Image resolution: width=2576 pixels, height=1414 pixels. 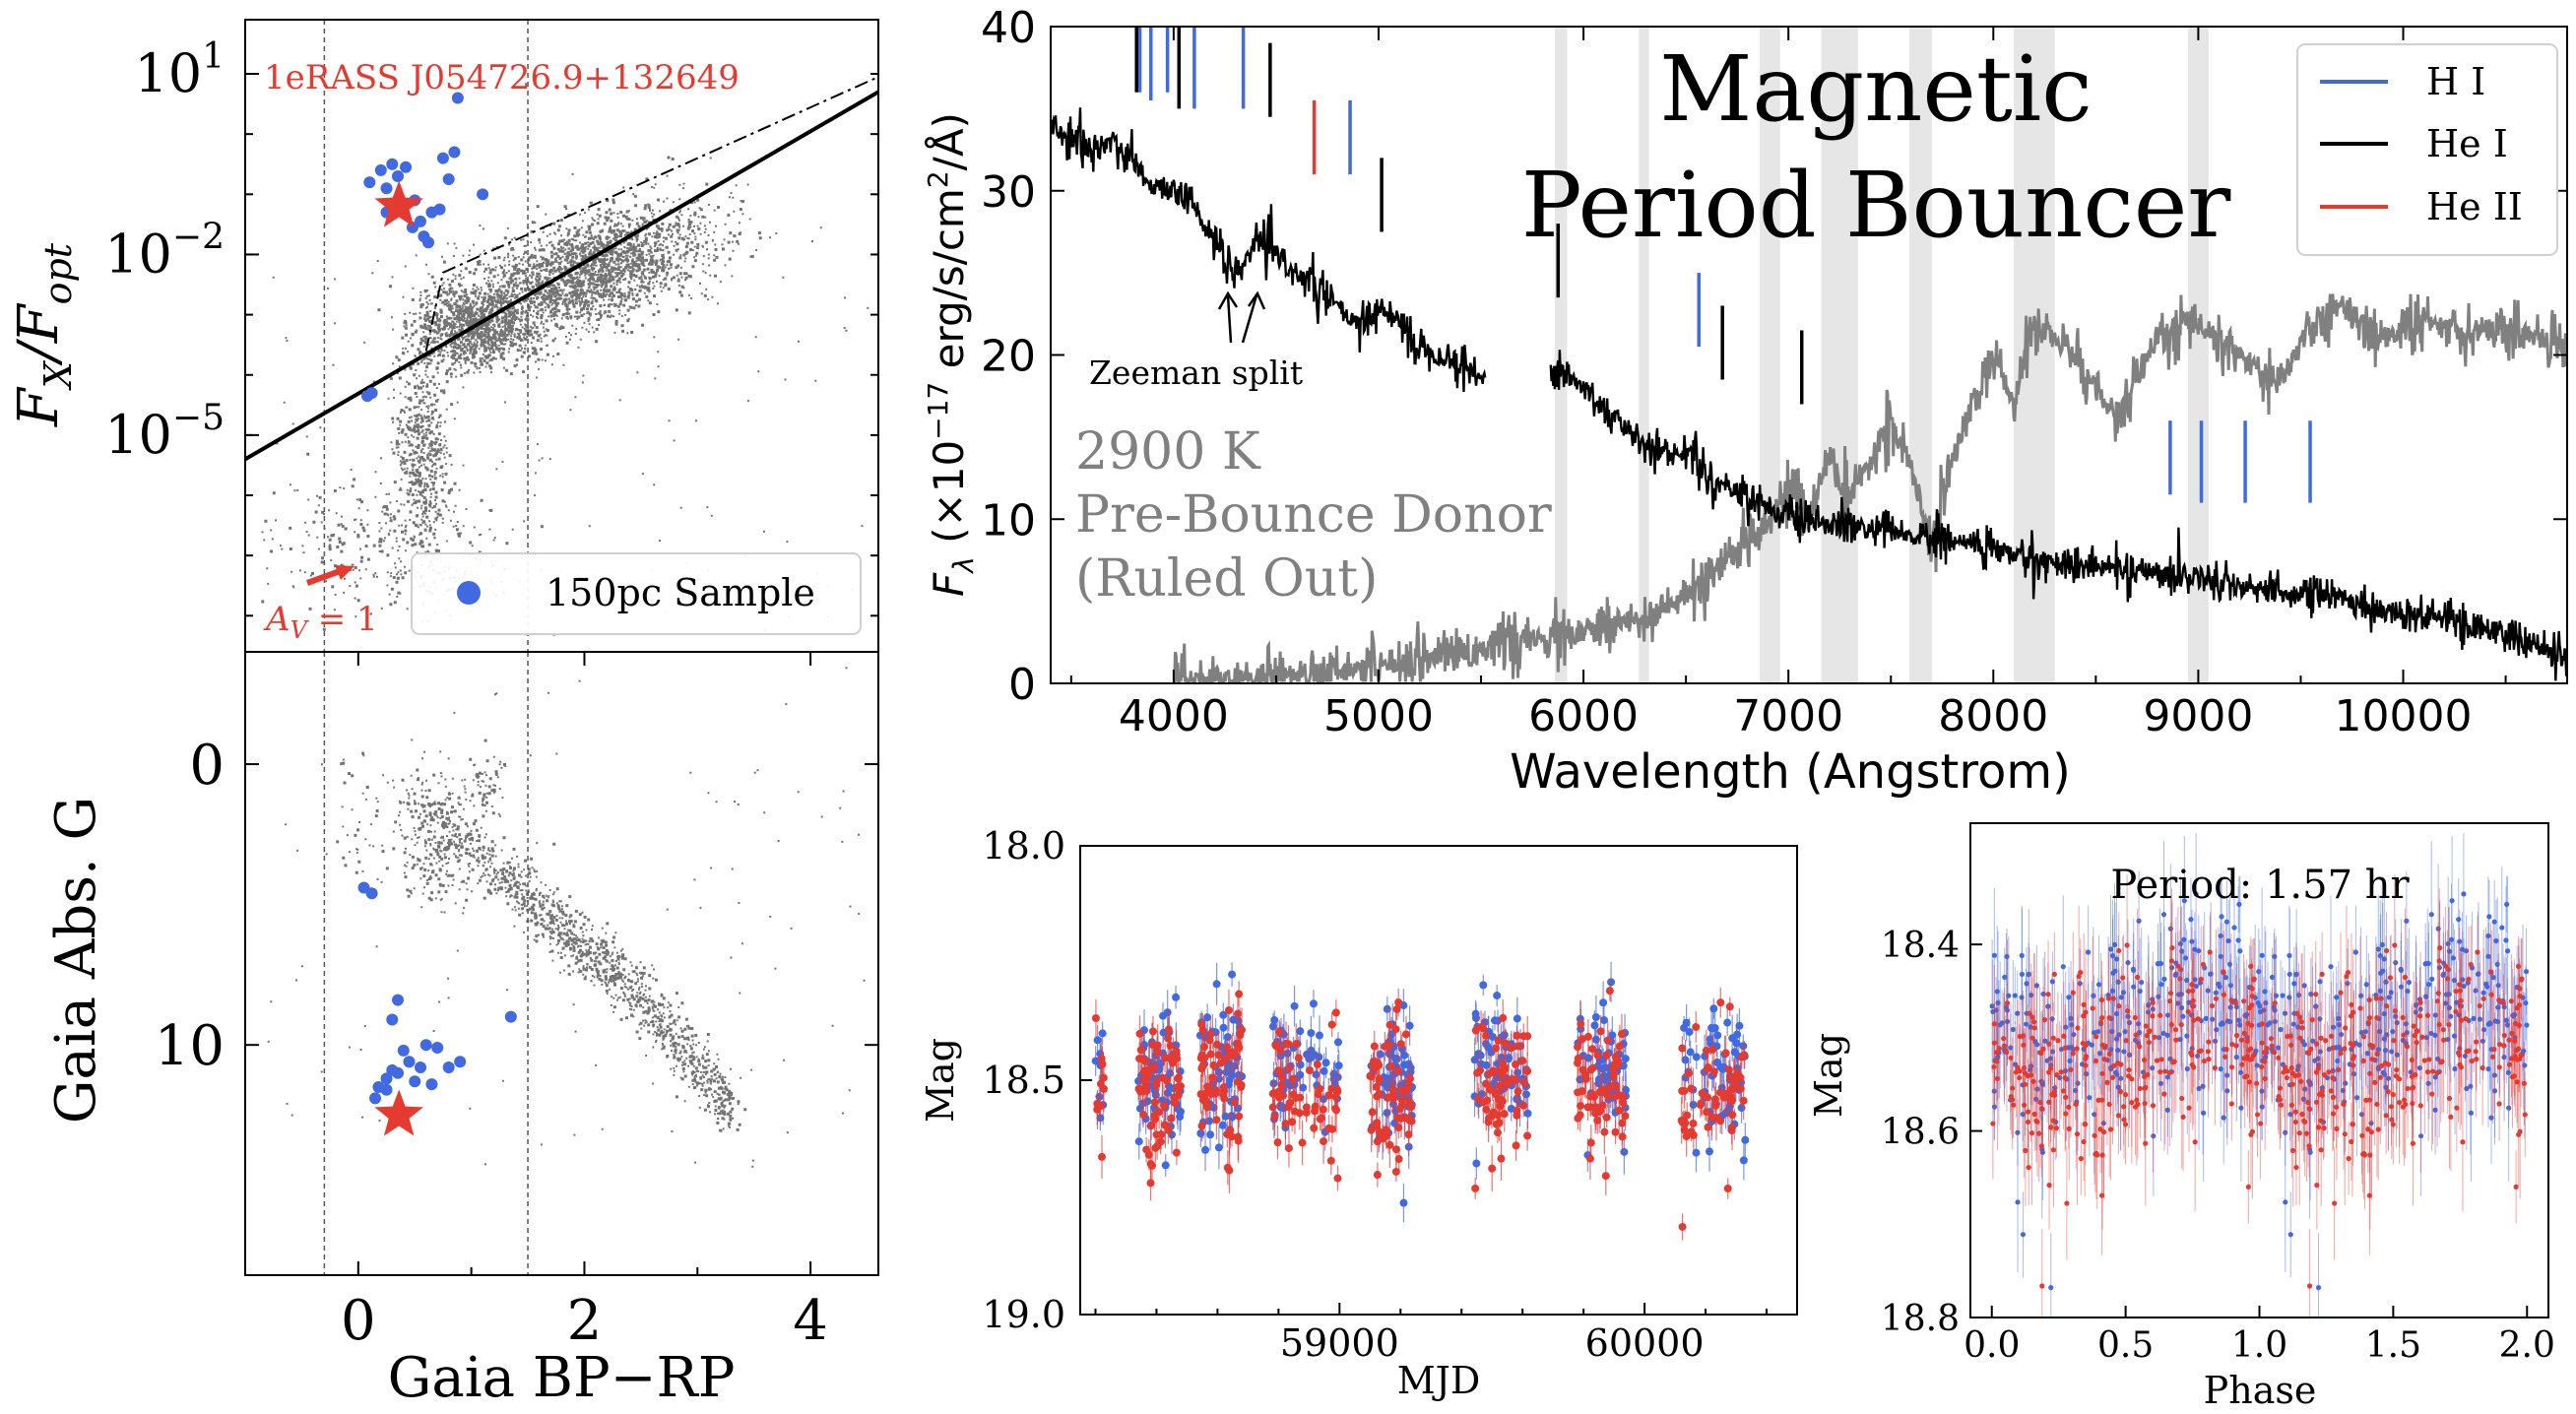 I want to click on title-line-1: Magnetic, so click(x=1876, y=89).